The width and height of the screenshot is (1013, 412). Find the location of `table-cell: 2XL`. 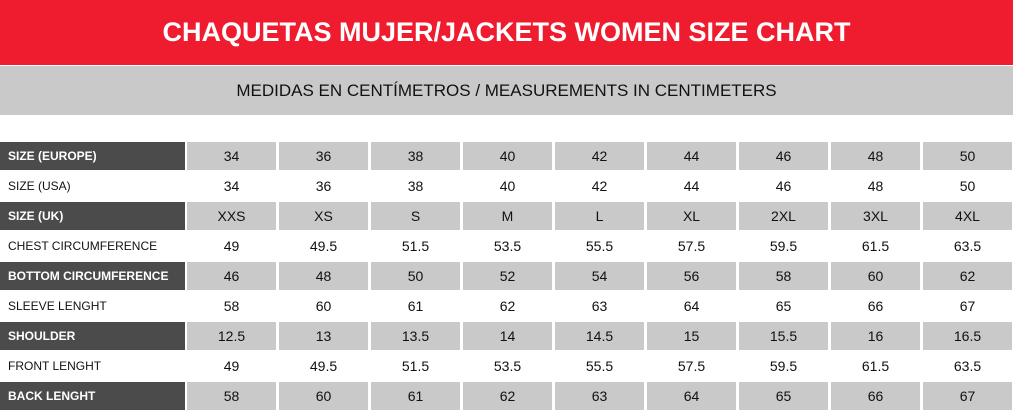

table-cell: 2XL is located at coordinates (783, 216).